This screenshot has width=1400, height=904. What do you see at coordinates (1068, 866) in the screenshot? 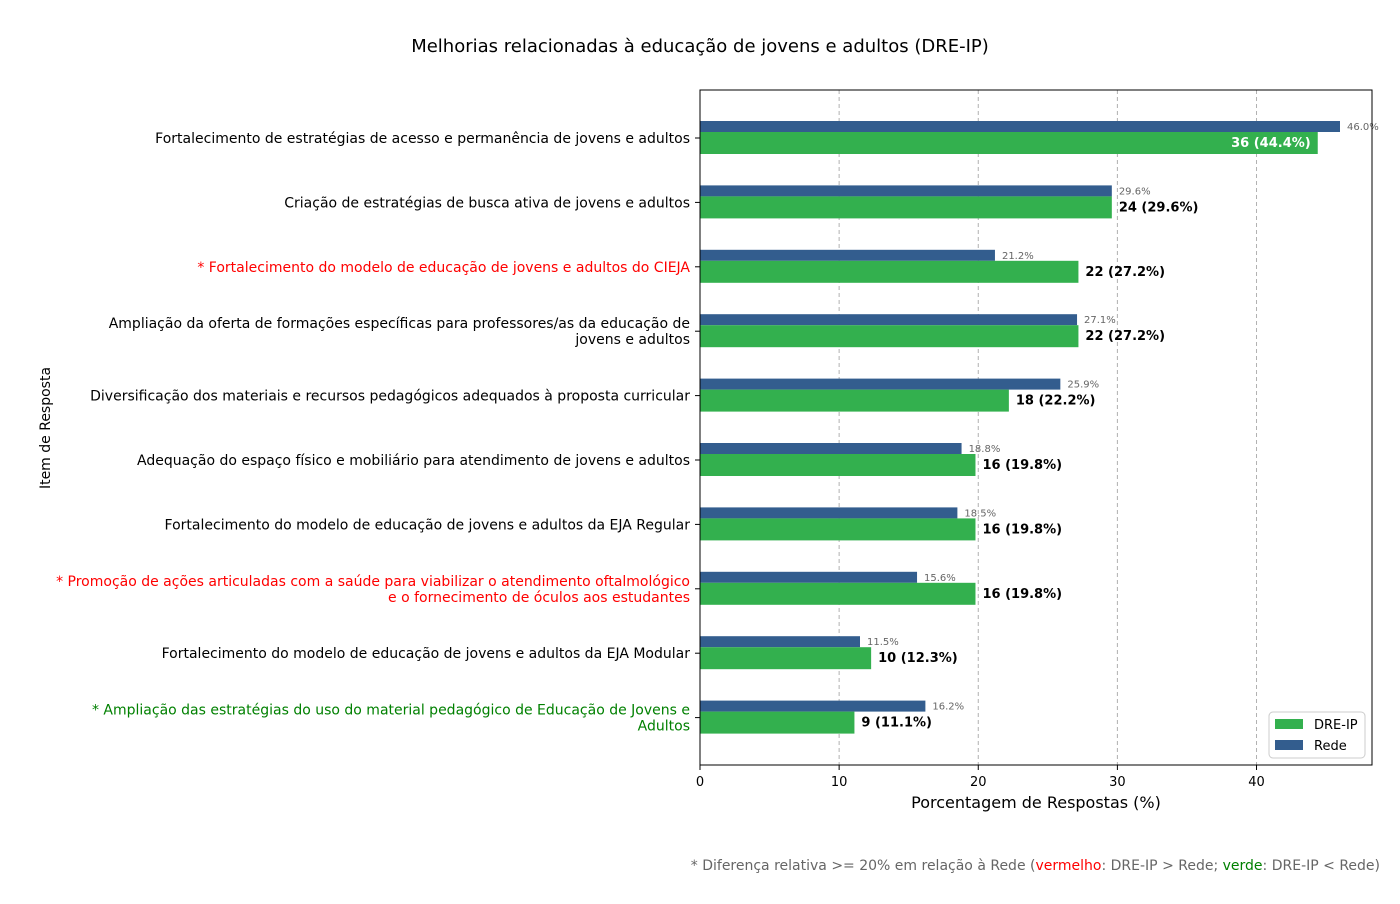
I see `footnote-red-word: vermelho` at bounding box center [1068, 866].